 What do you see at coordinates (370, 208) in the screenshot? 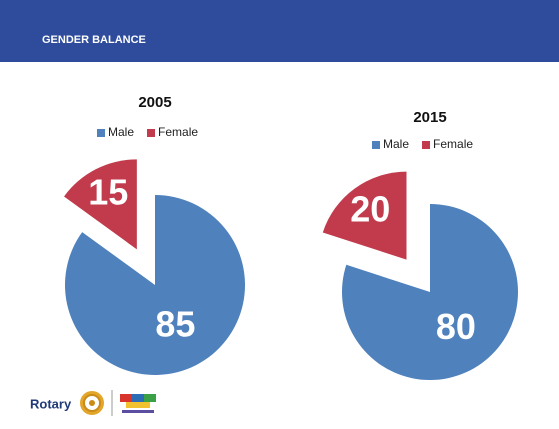
I see `data-label: 20` at bounding box center [370, 208].